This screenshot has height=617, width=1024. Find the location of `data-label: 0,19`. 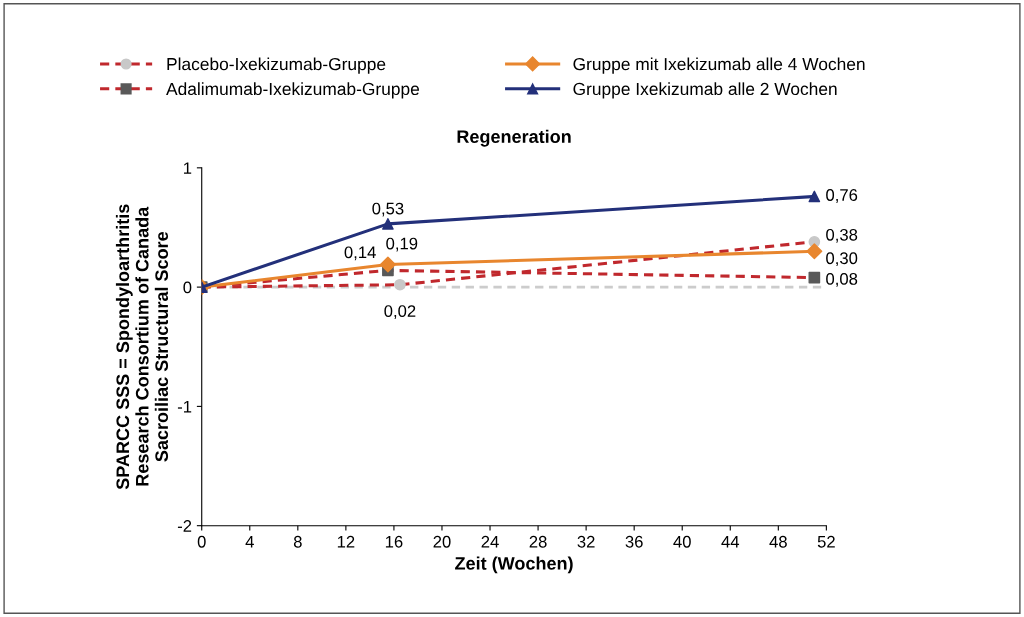

data-label: 0,19 is located at coordinates (402, 244).